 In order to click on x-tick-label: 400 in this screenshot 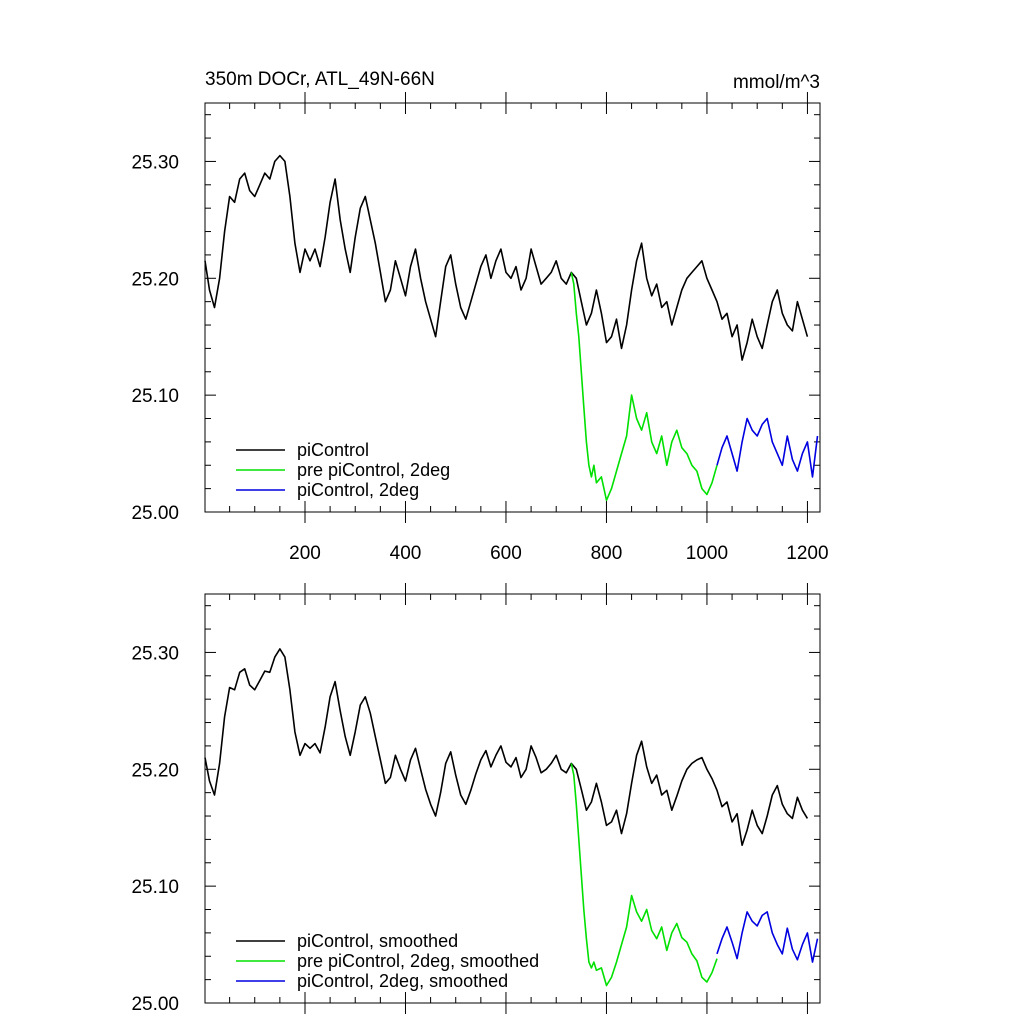, I will do `click(406, 553)`.